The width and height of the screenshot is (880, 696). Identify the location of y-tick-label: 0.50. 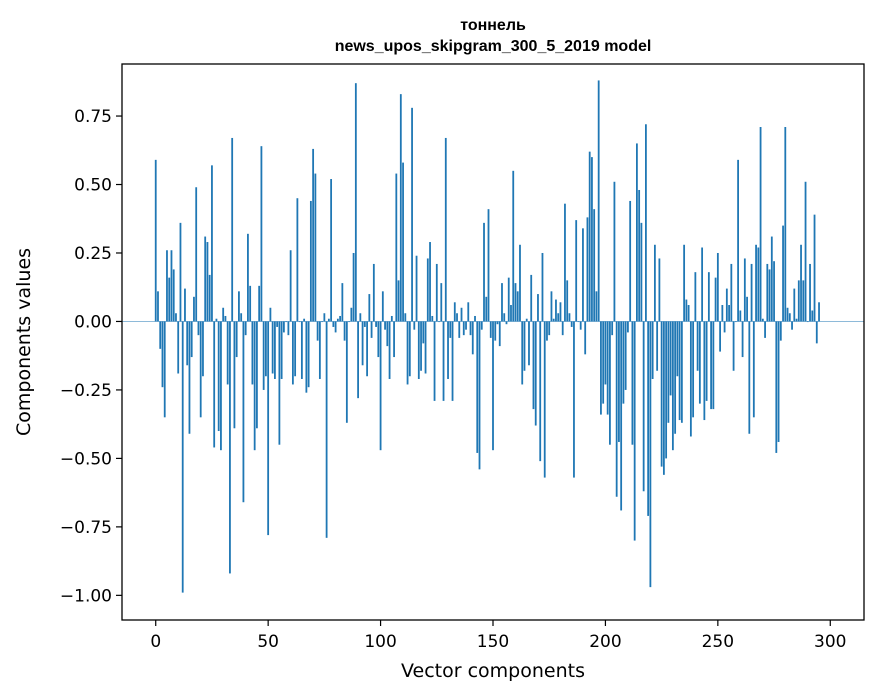
(93, 186).